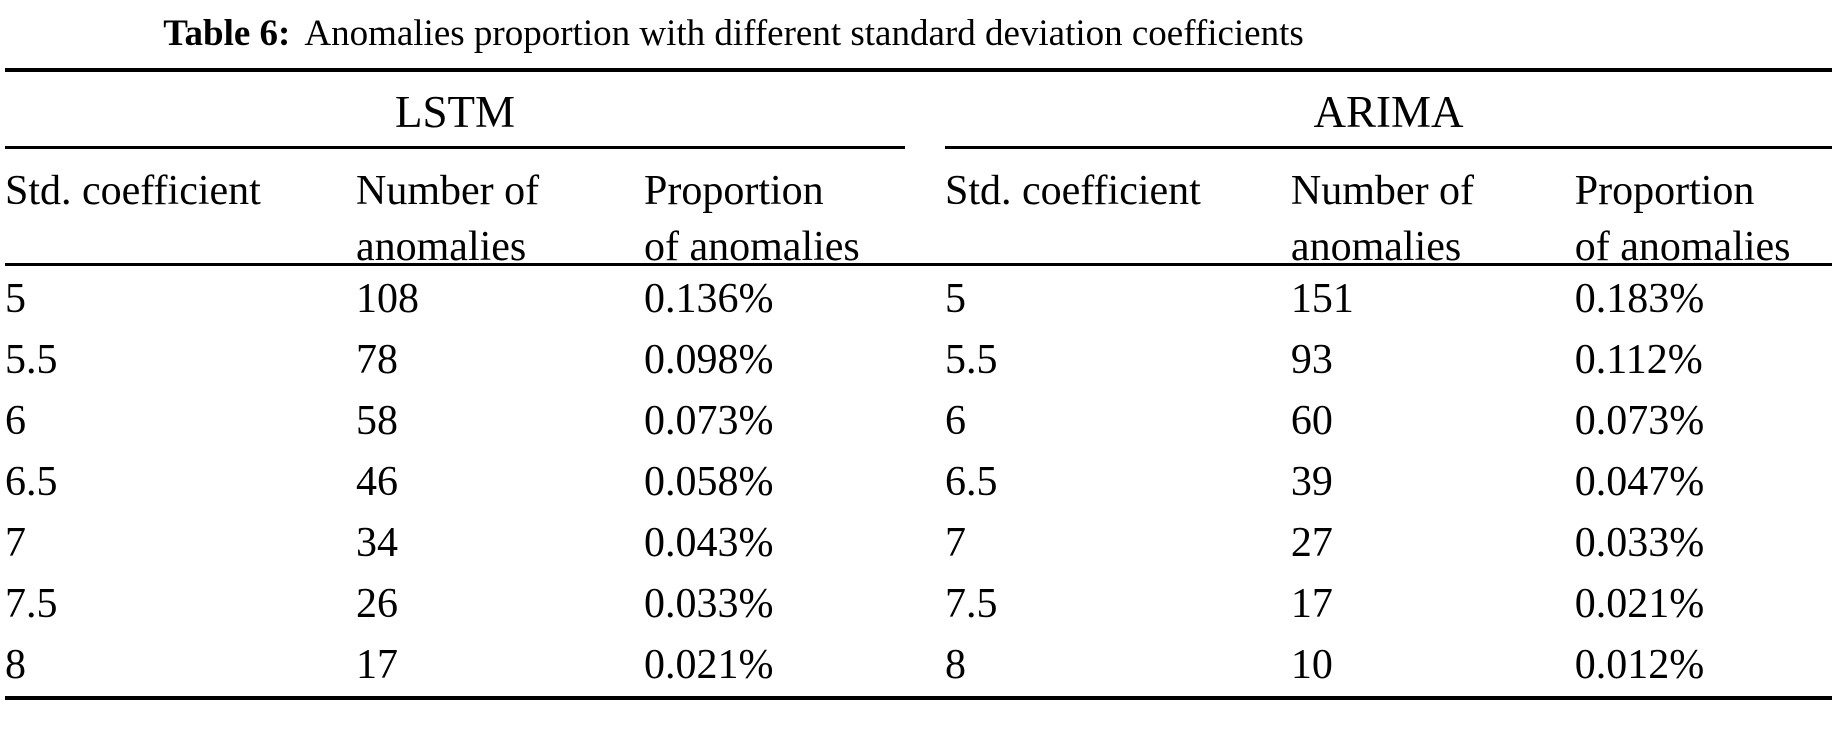 Image resolution: width=1837 pixels, height=729 pixels. What do you see at coordinates (1322, 299) in the screenshot?
I see `cell-number-of-anomalies: 151` at bounding box center [1322, 299].